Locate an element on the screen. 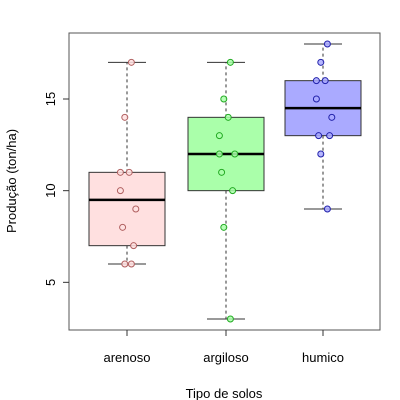  x-tick-label-arenoso: arenoso is located at coordinates (127, 357).